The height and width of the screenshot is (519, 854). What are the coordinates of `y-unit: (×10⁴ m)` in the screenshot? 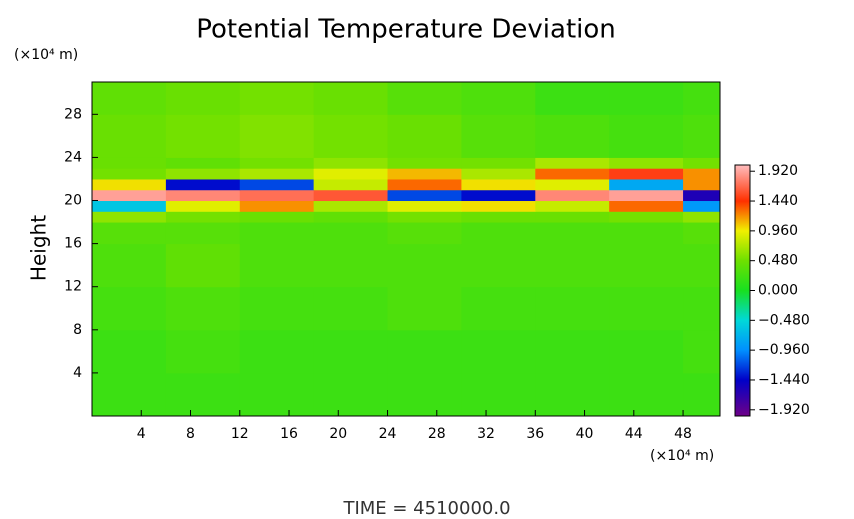 It's located at (46, 55).